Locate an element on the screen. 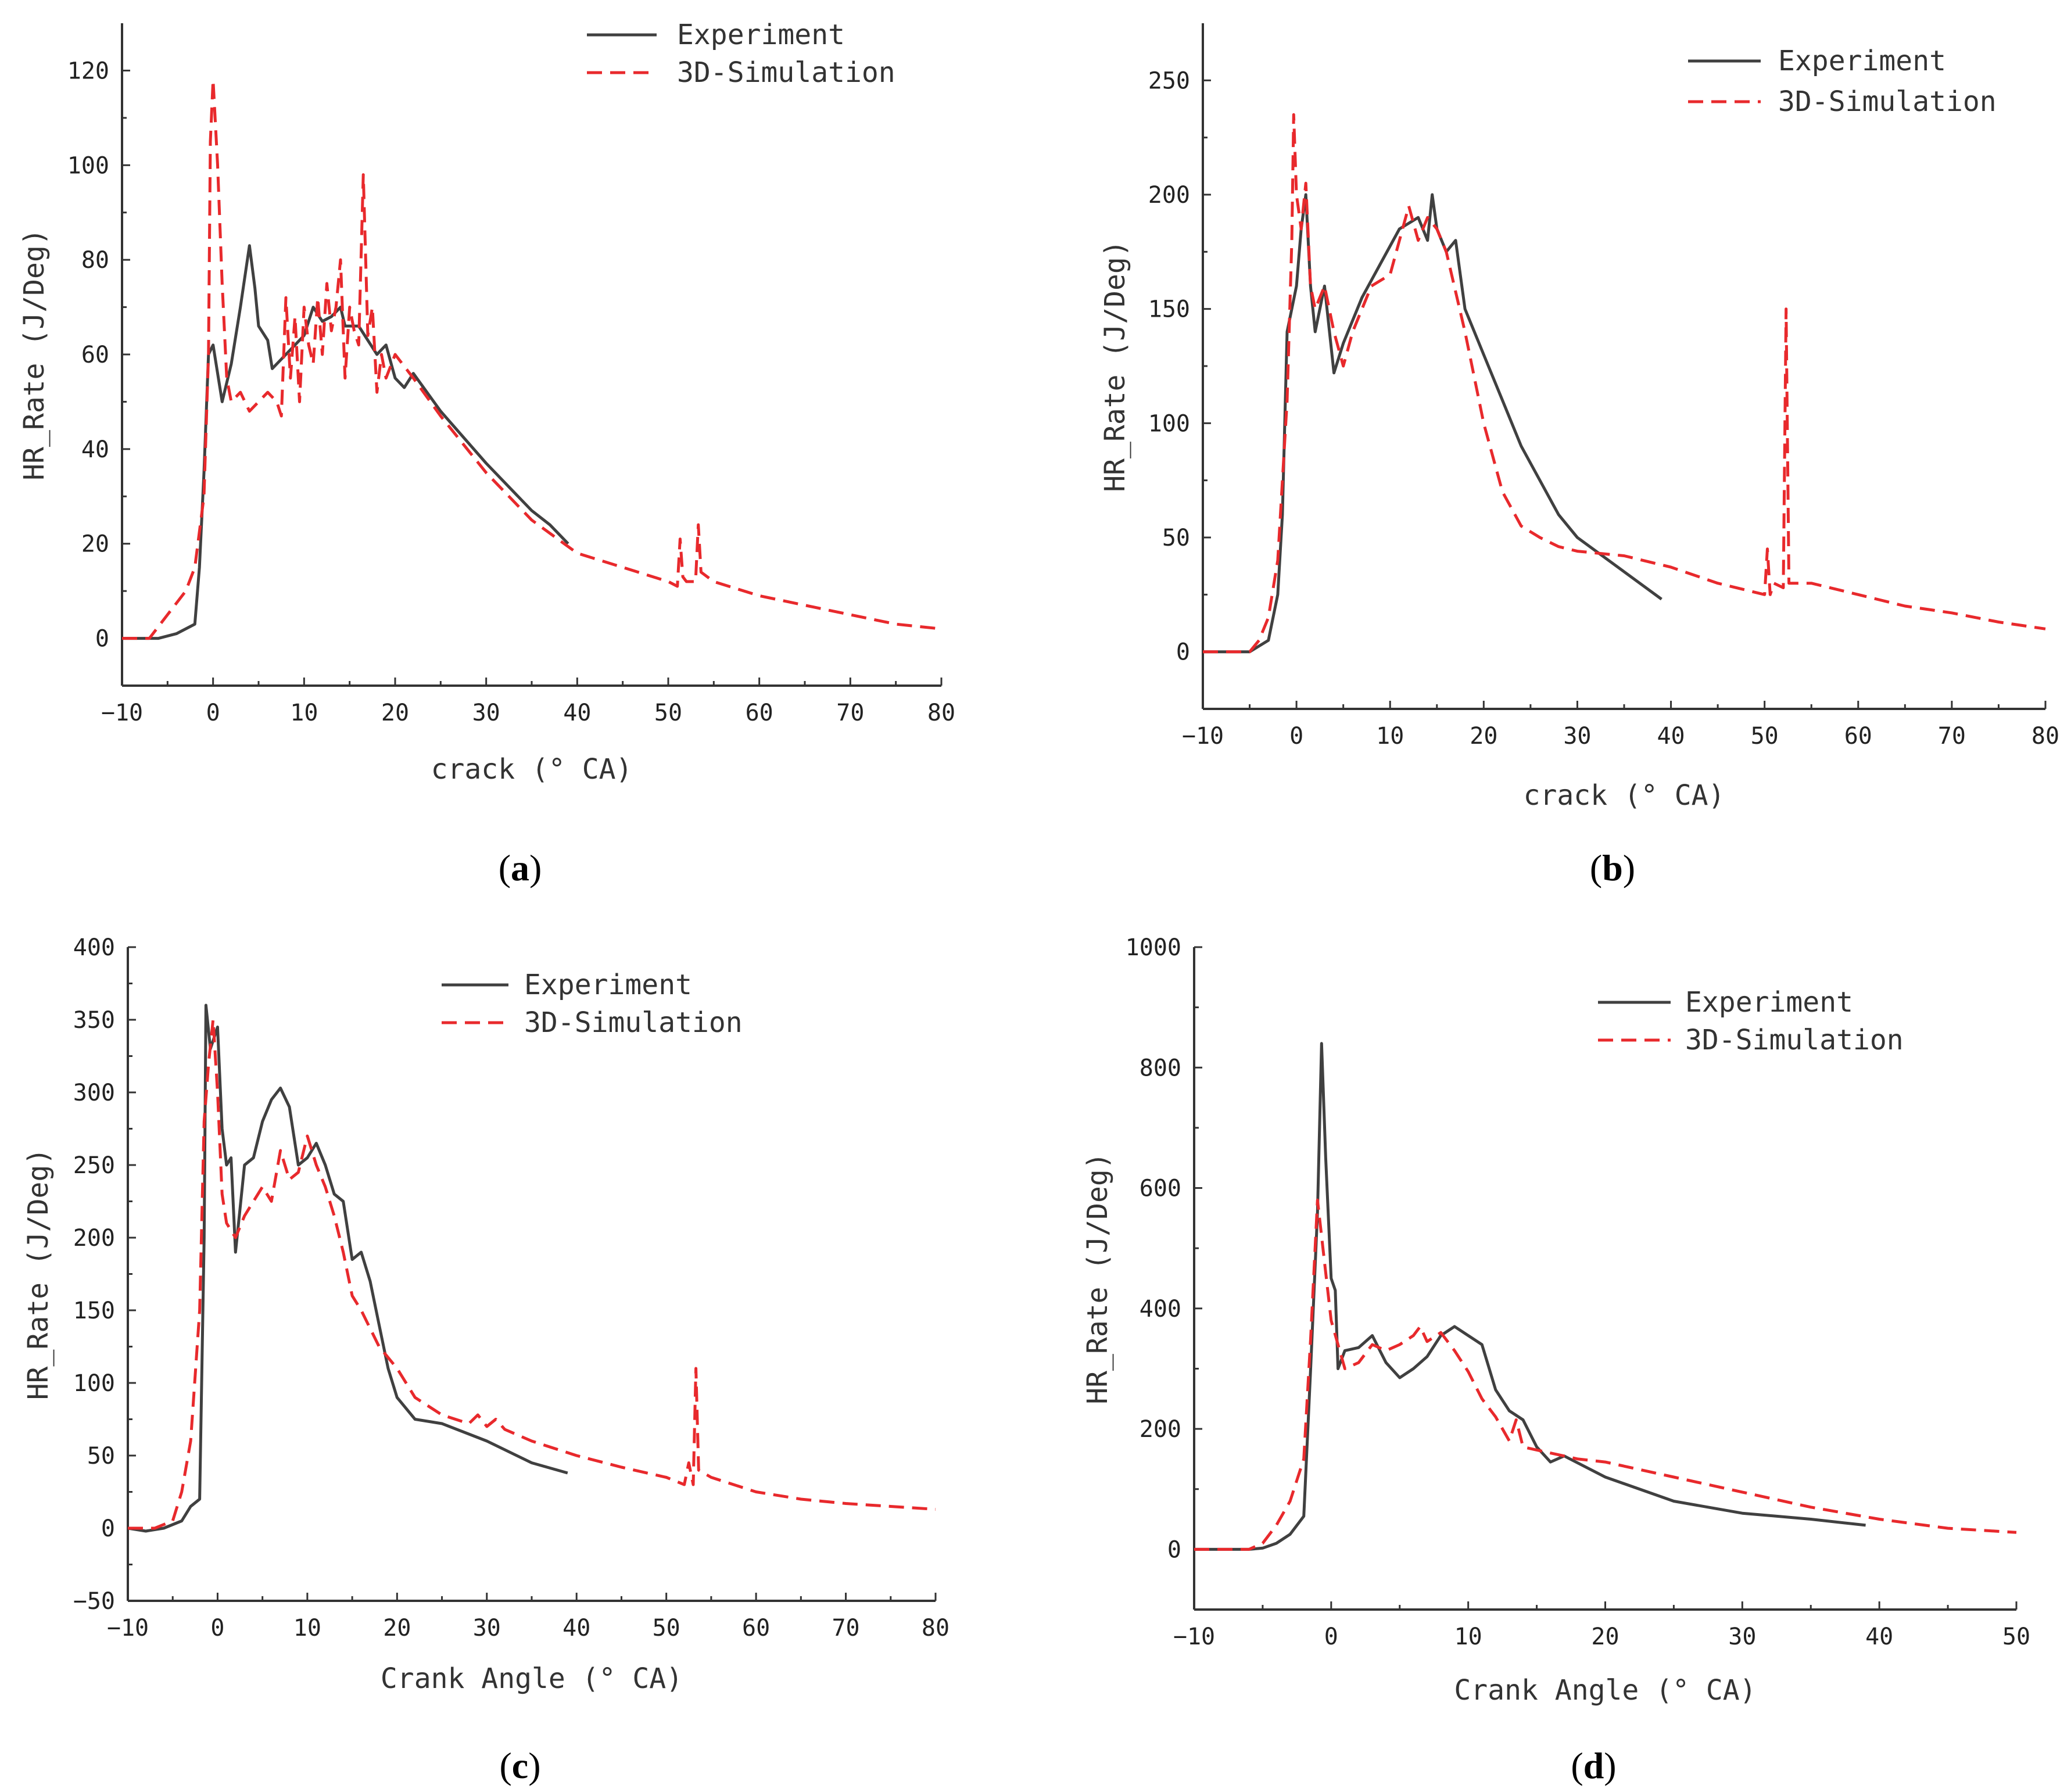  panel-caption: (d) is located at coordinates (1593, 1766).